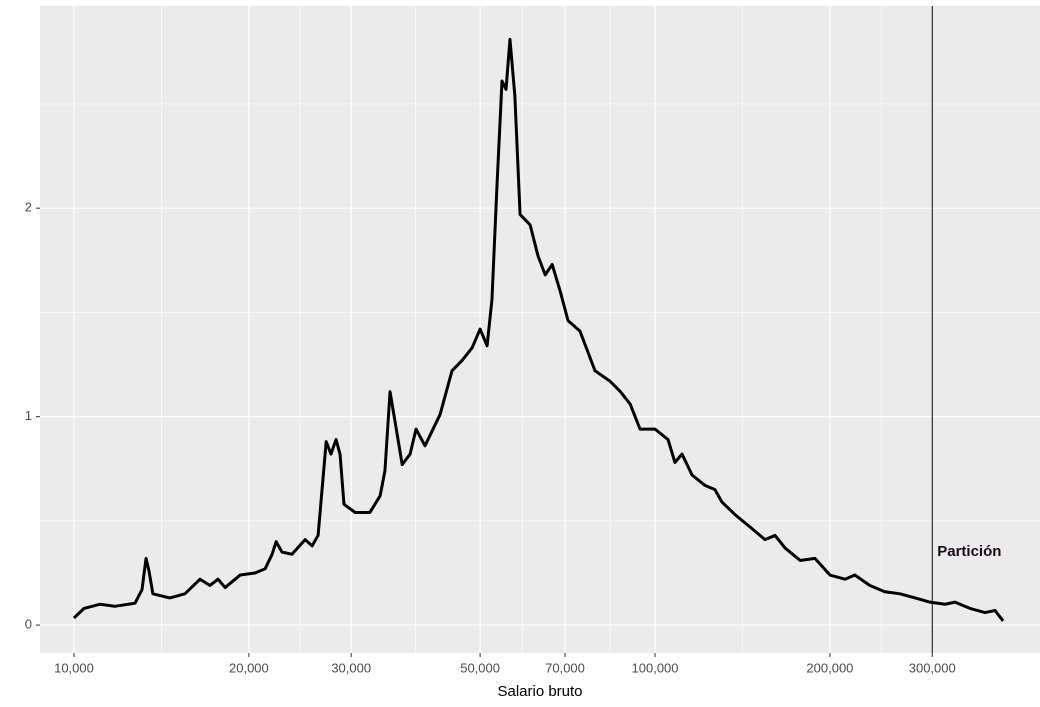 This screenshot has width=1040, height=707. I want to click on x-tick-label: 30,000, so click(351, 667).